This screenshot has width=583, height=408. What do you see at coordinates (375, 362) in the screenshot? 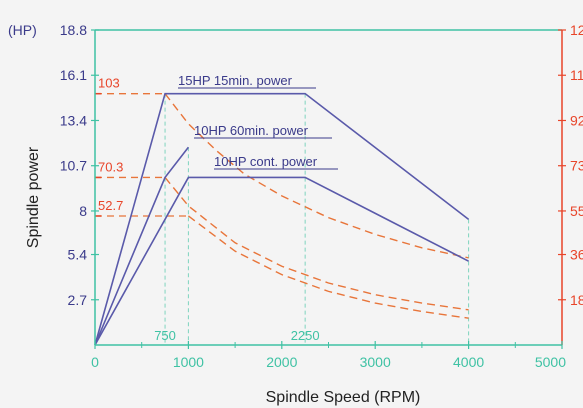
I see `x-tick-label: 3000` at bounding box center [375, 362].